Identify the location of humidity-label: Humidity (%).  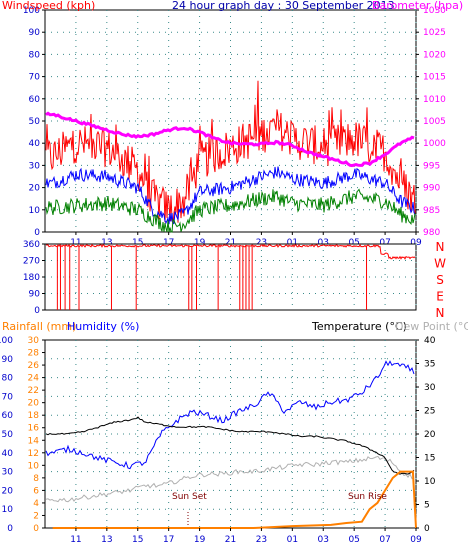
(103, 326).